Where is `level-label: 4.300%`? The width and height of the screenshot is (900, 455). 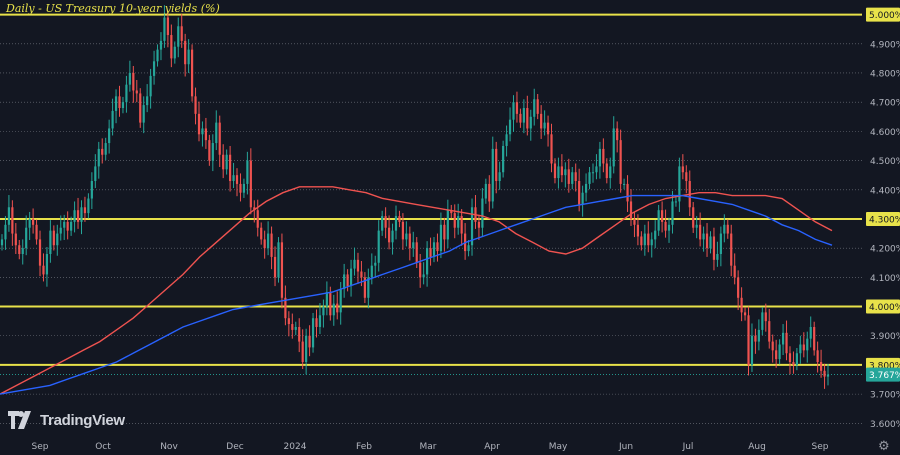
level-label: 4.300% is located at coordinates (884, 220).